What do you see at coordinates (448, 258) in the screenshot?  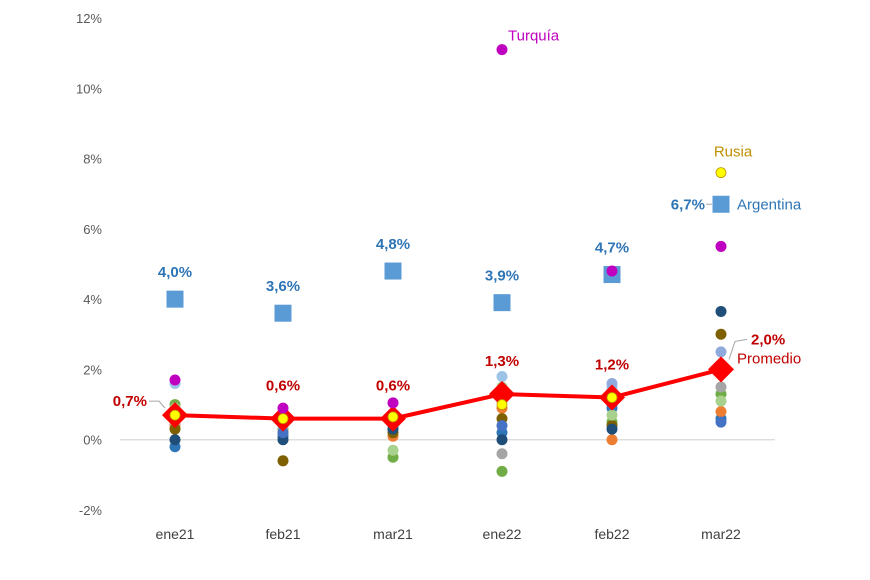 I see `argentina-series` at bounding box center [448, 258].